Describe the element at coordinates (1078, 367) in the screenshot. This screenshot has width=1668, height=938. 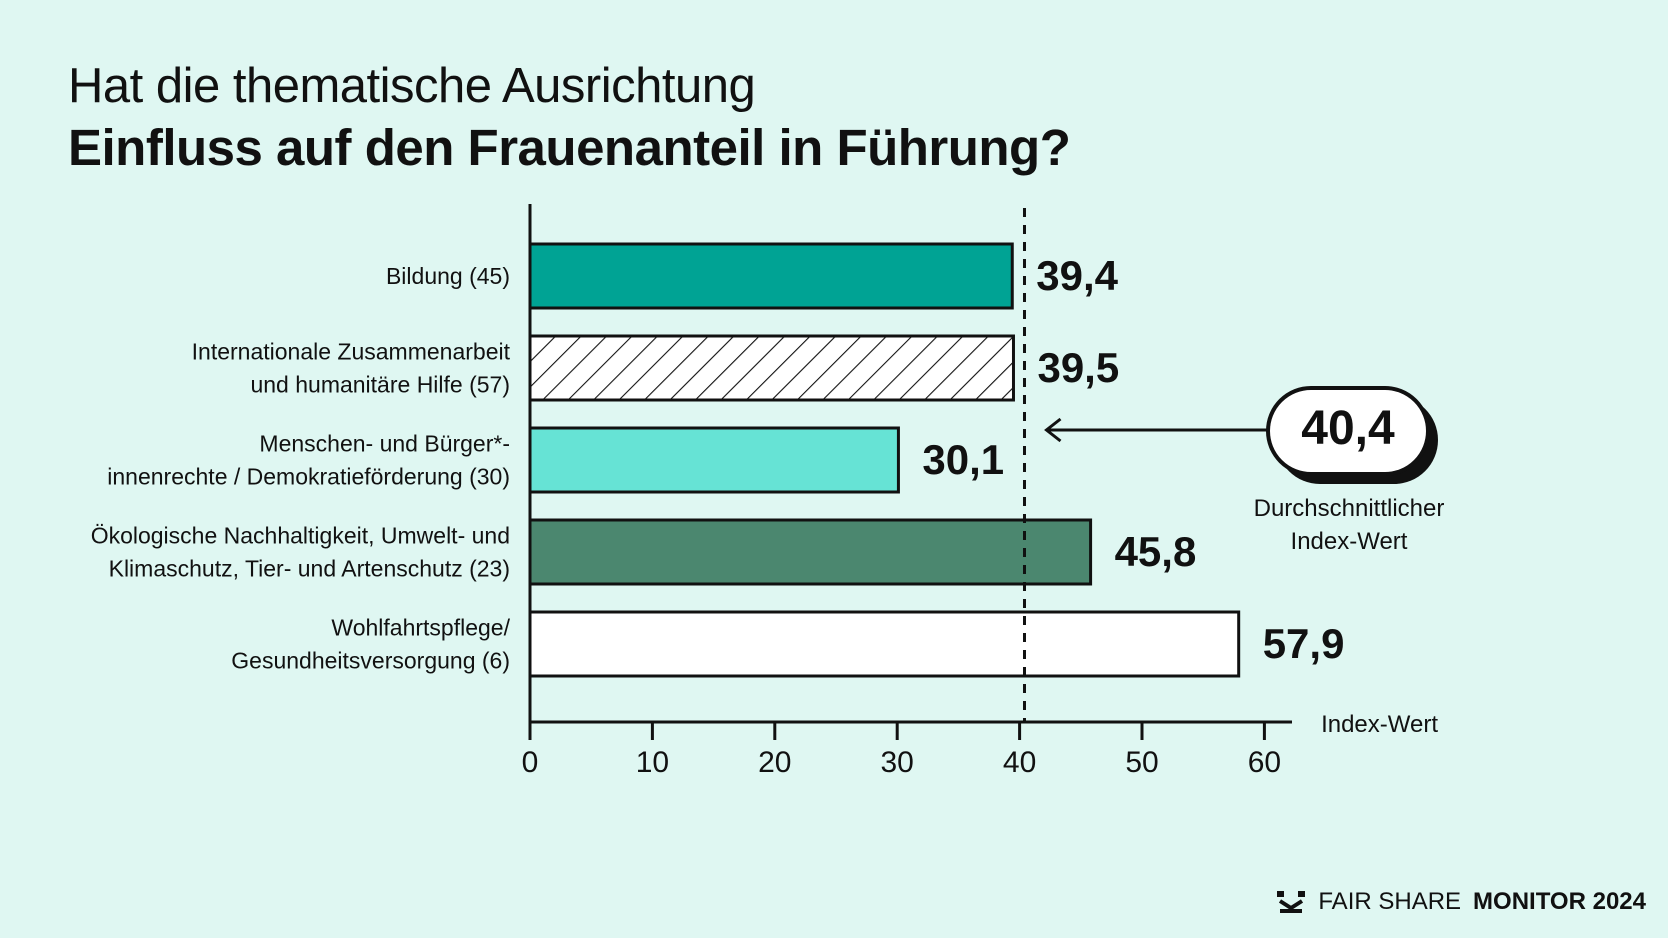
I see `bar-value-label: 39,5` at that location.